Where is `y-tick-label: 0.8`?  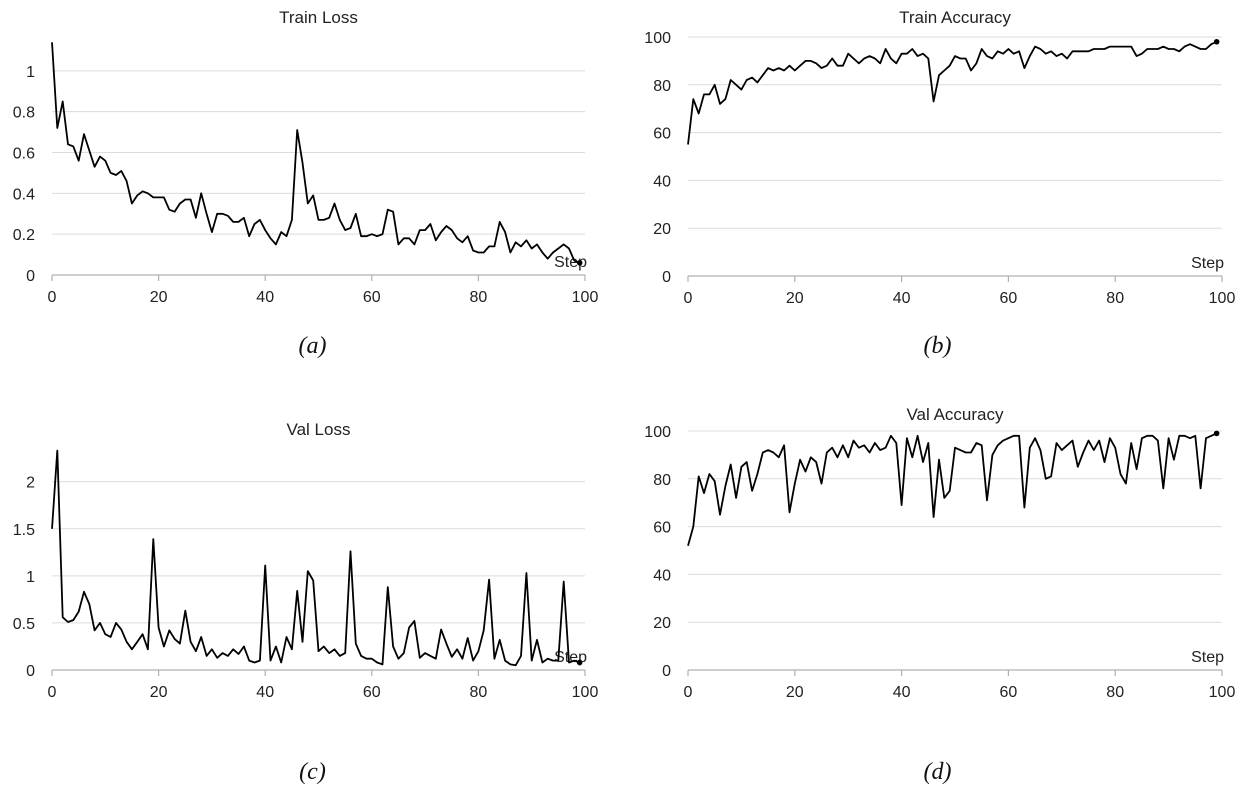
y-tick-label: 0.8 is located at coordinates (24, 113).